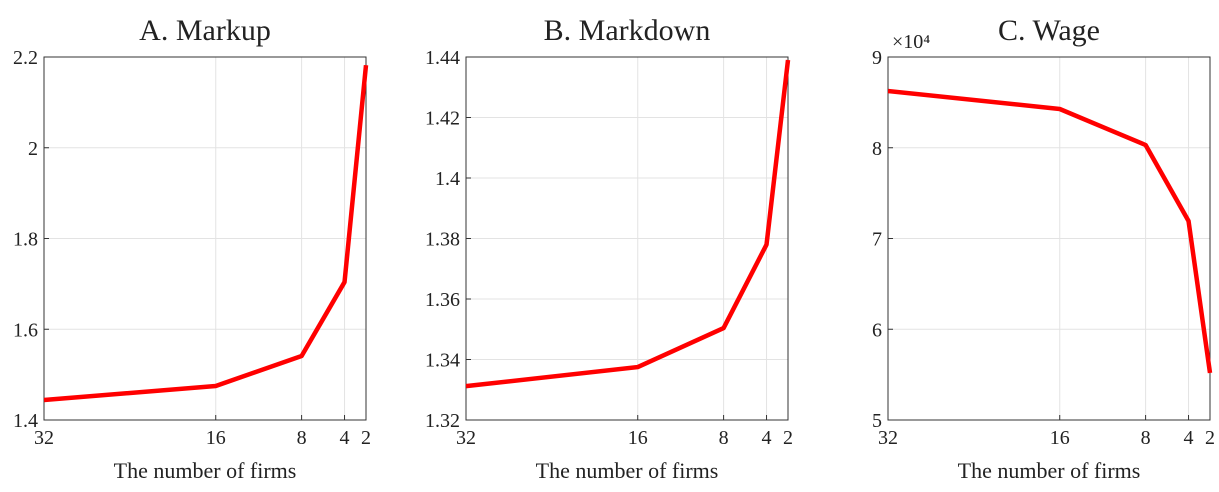 This screenshot has width=1219, height=492. I want to click on y-tick-label: 5, so click(877, 421).